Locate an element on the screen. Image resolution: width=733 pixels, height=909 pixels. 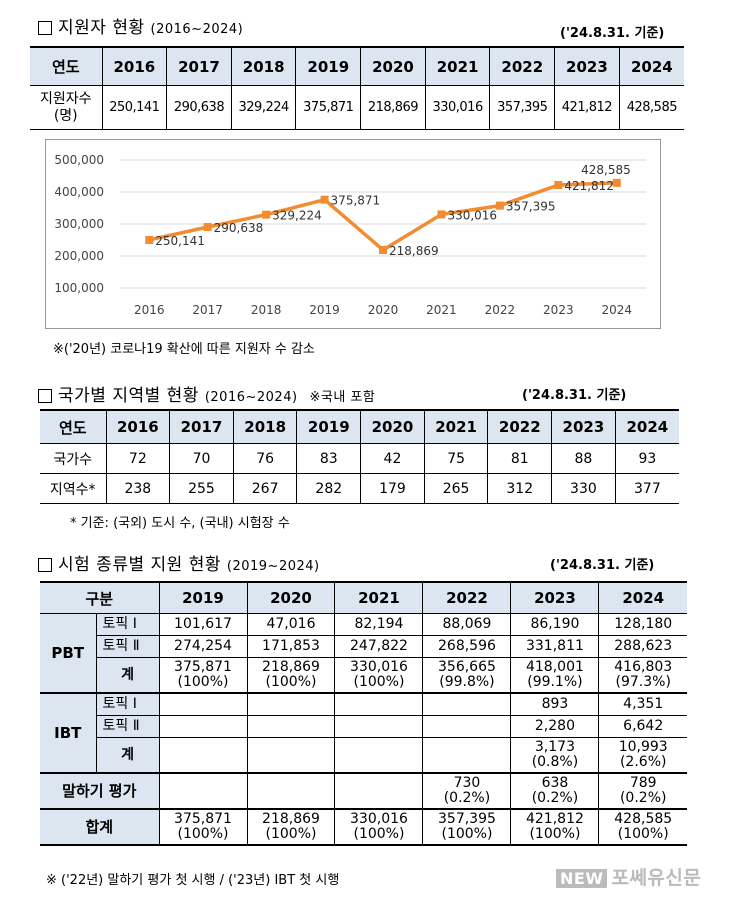
table-cell: 86,190 is located at coordinates (555, 624).